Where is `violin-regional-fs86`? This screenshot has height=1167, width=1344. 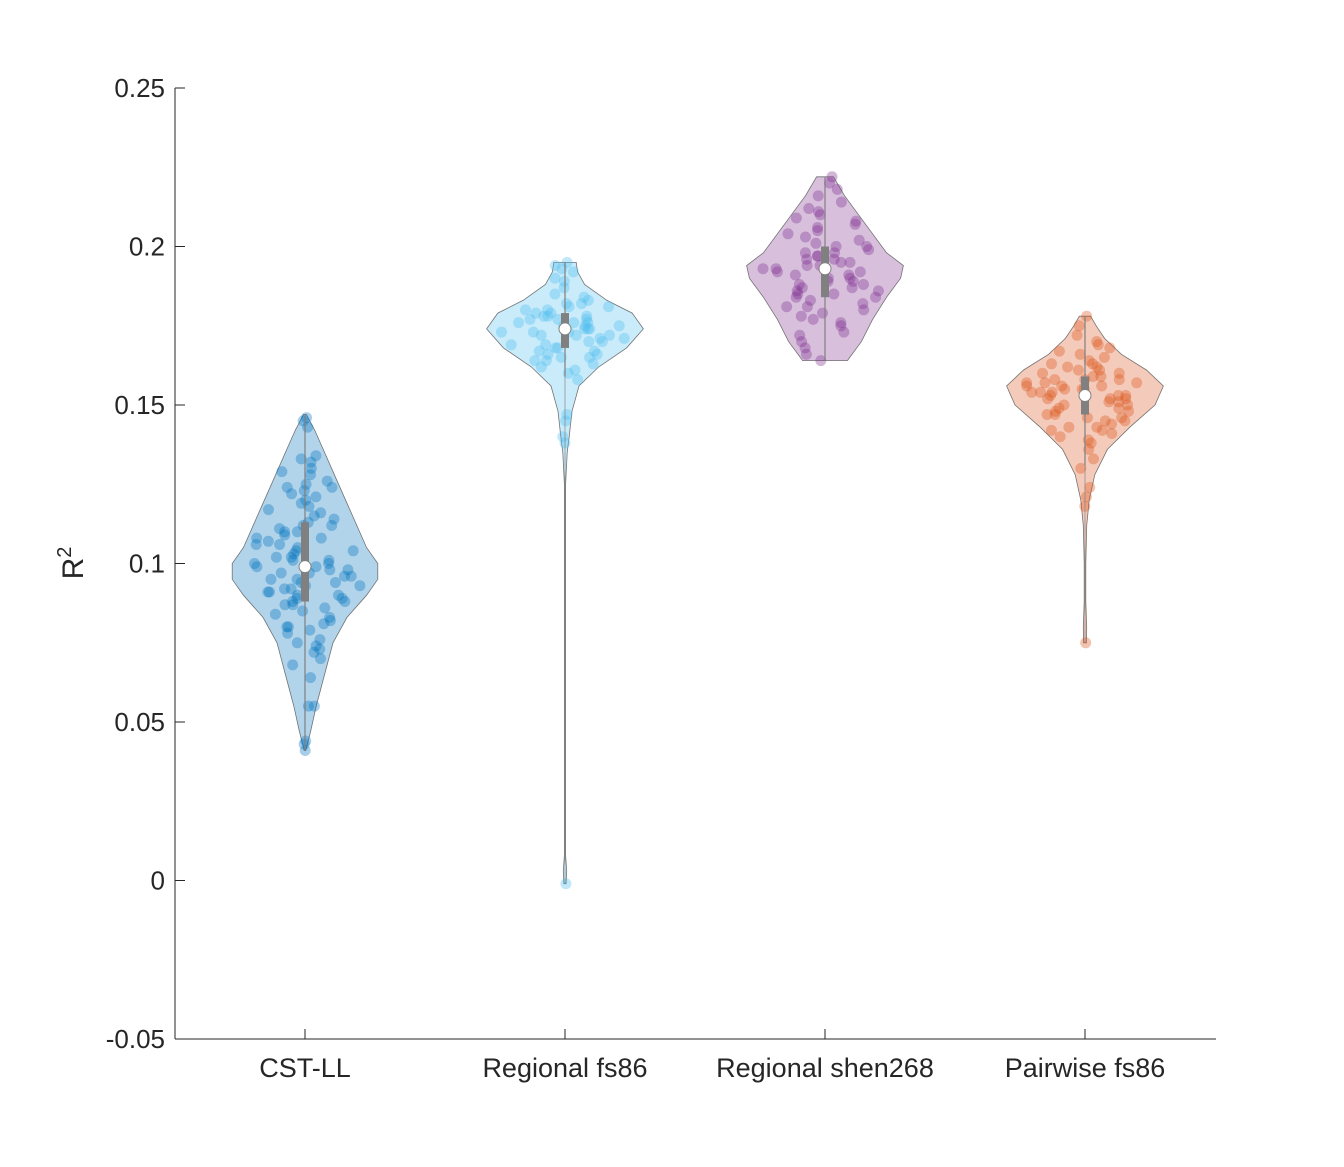 violin-regional-fs86 is located at coordinates (565, 573).